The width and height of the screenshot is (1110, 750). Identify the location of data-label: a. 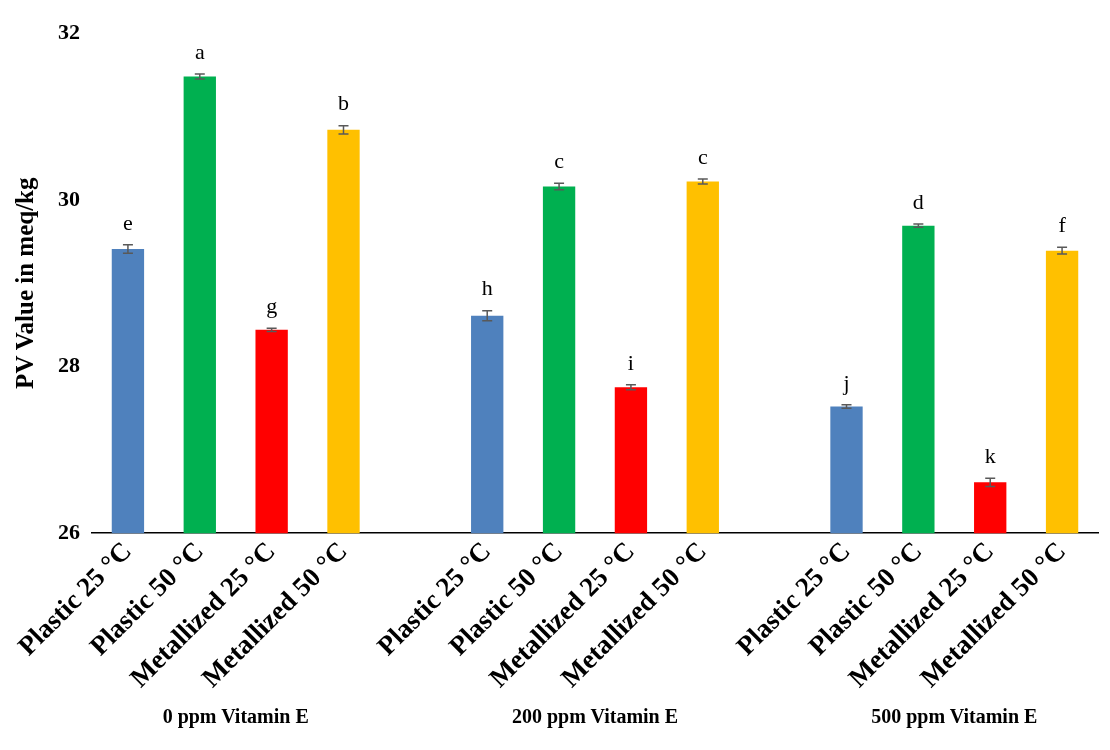
(199, 51).